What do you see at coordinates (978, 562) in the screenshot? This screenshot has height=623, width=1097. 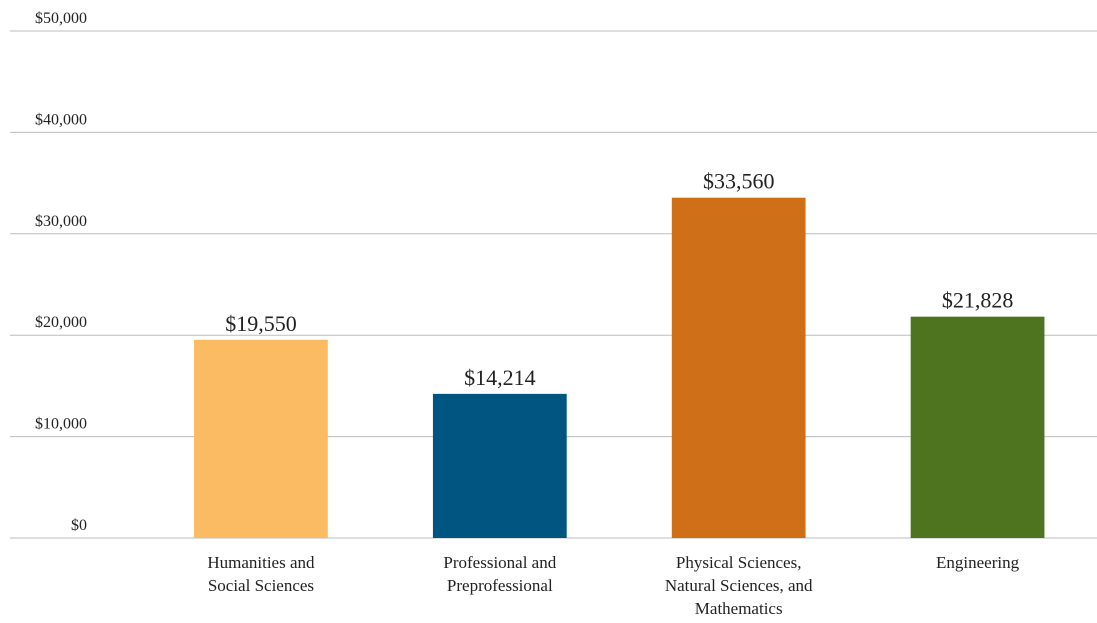 I see `x-tick-label: Engineering` at bounding box center [978, 562].